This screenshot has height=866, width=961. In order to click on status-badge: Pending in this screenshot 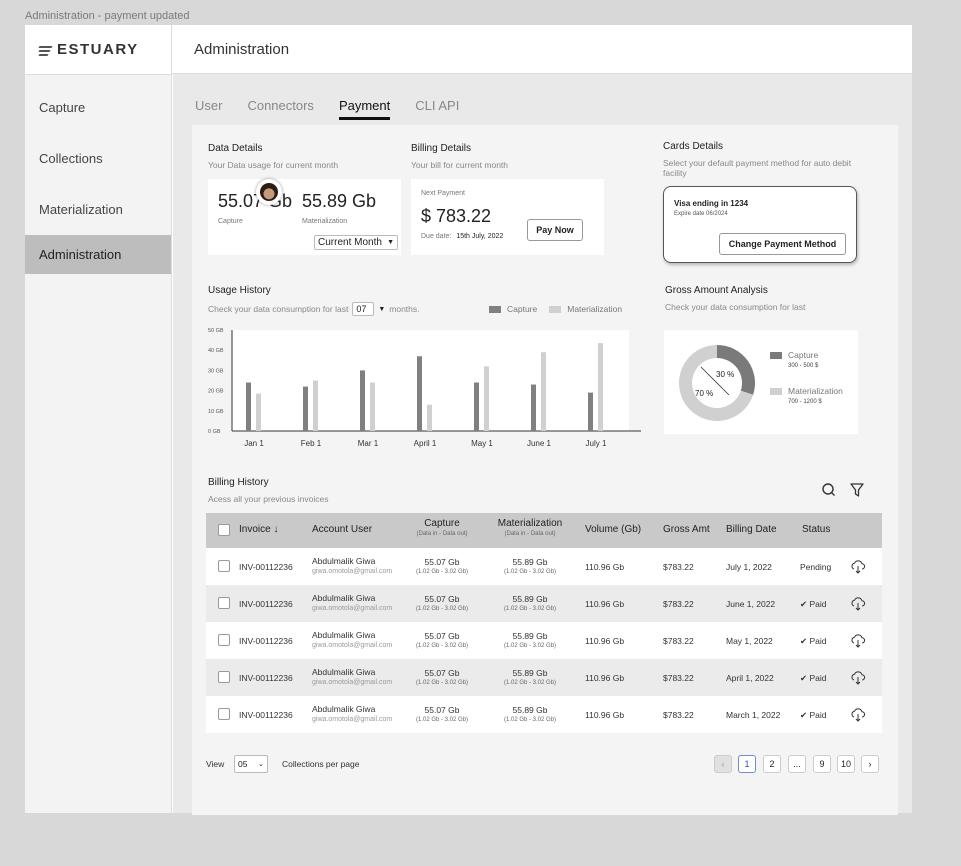, I will do `click(816, 567)`.